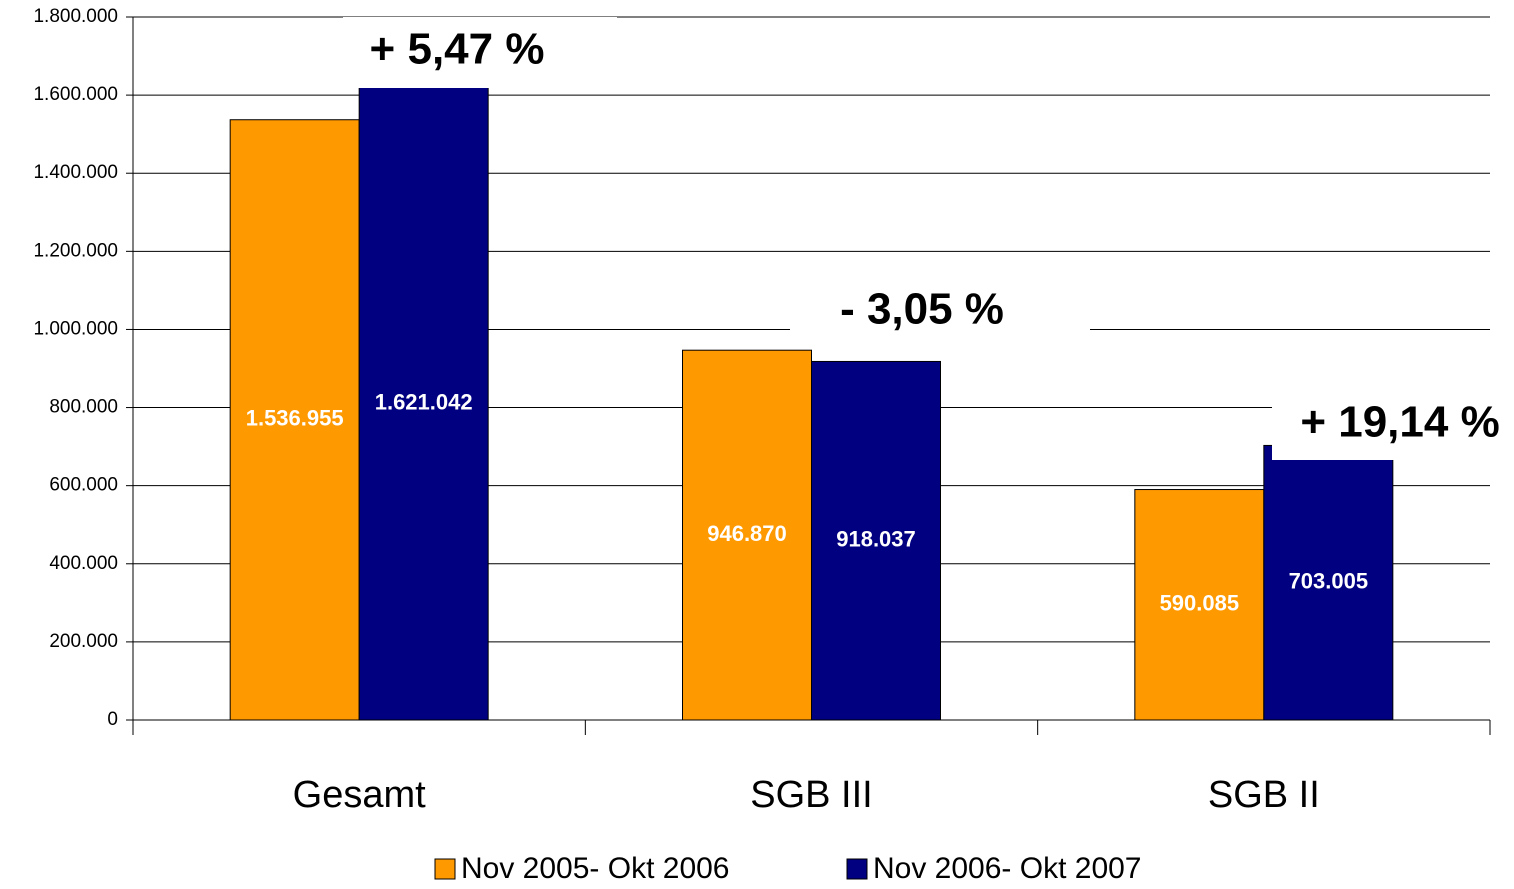 Image resolution: width=1514 pixels, height=889 pixels. Describe the element at coordinates (75, 94) in the screenshot. I see `y-tick-label: 1.600.000` at that location.